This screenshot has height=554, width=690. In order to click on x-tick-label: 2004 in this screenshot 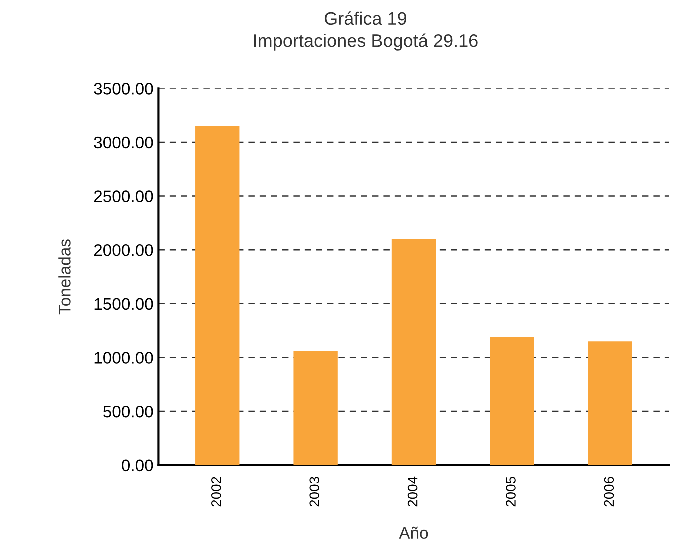, I will do `click(413, 491)`.